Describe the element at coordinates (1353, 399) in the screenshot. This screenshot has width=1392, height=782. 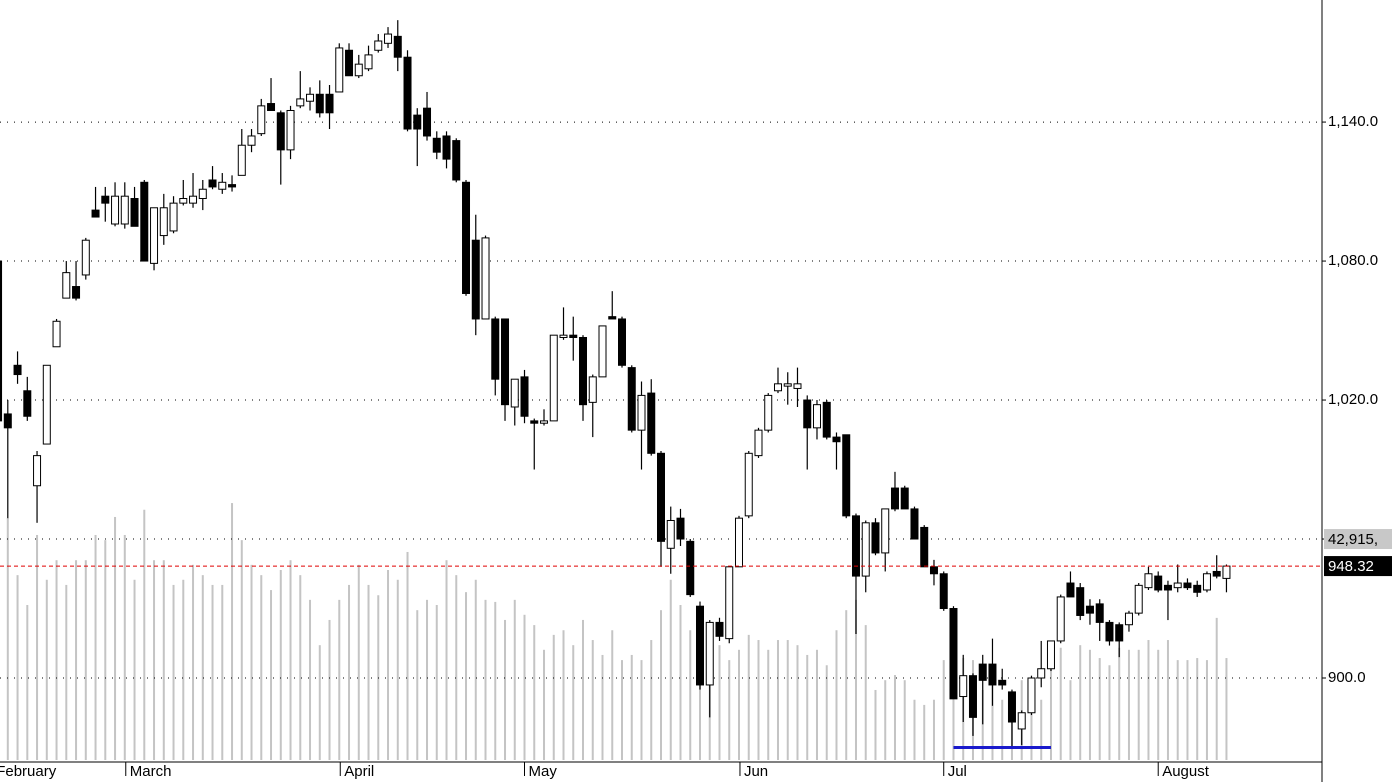
I see `y-tick-label: 1,020.0` at that location.